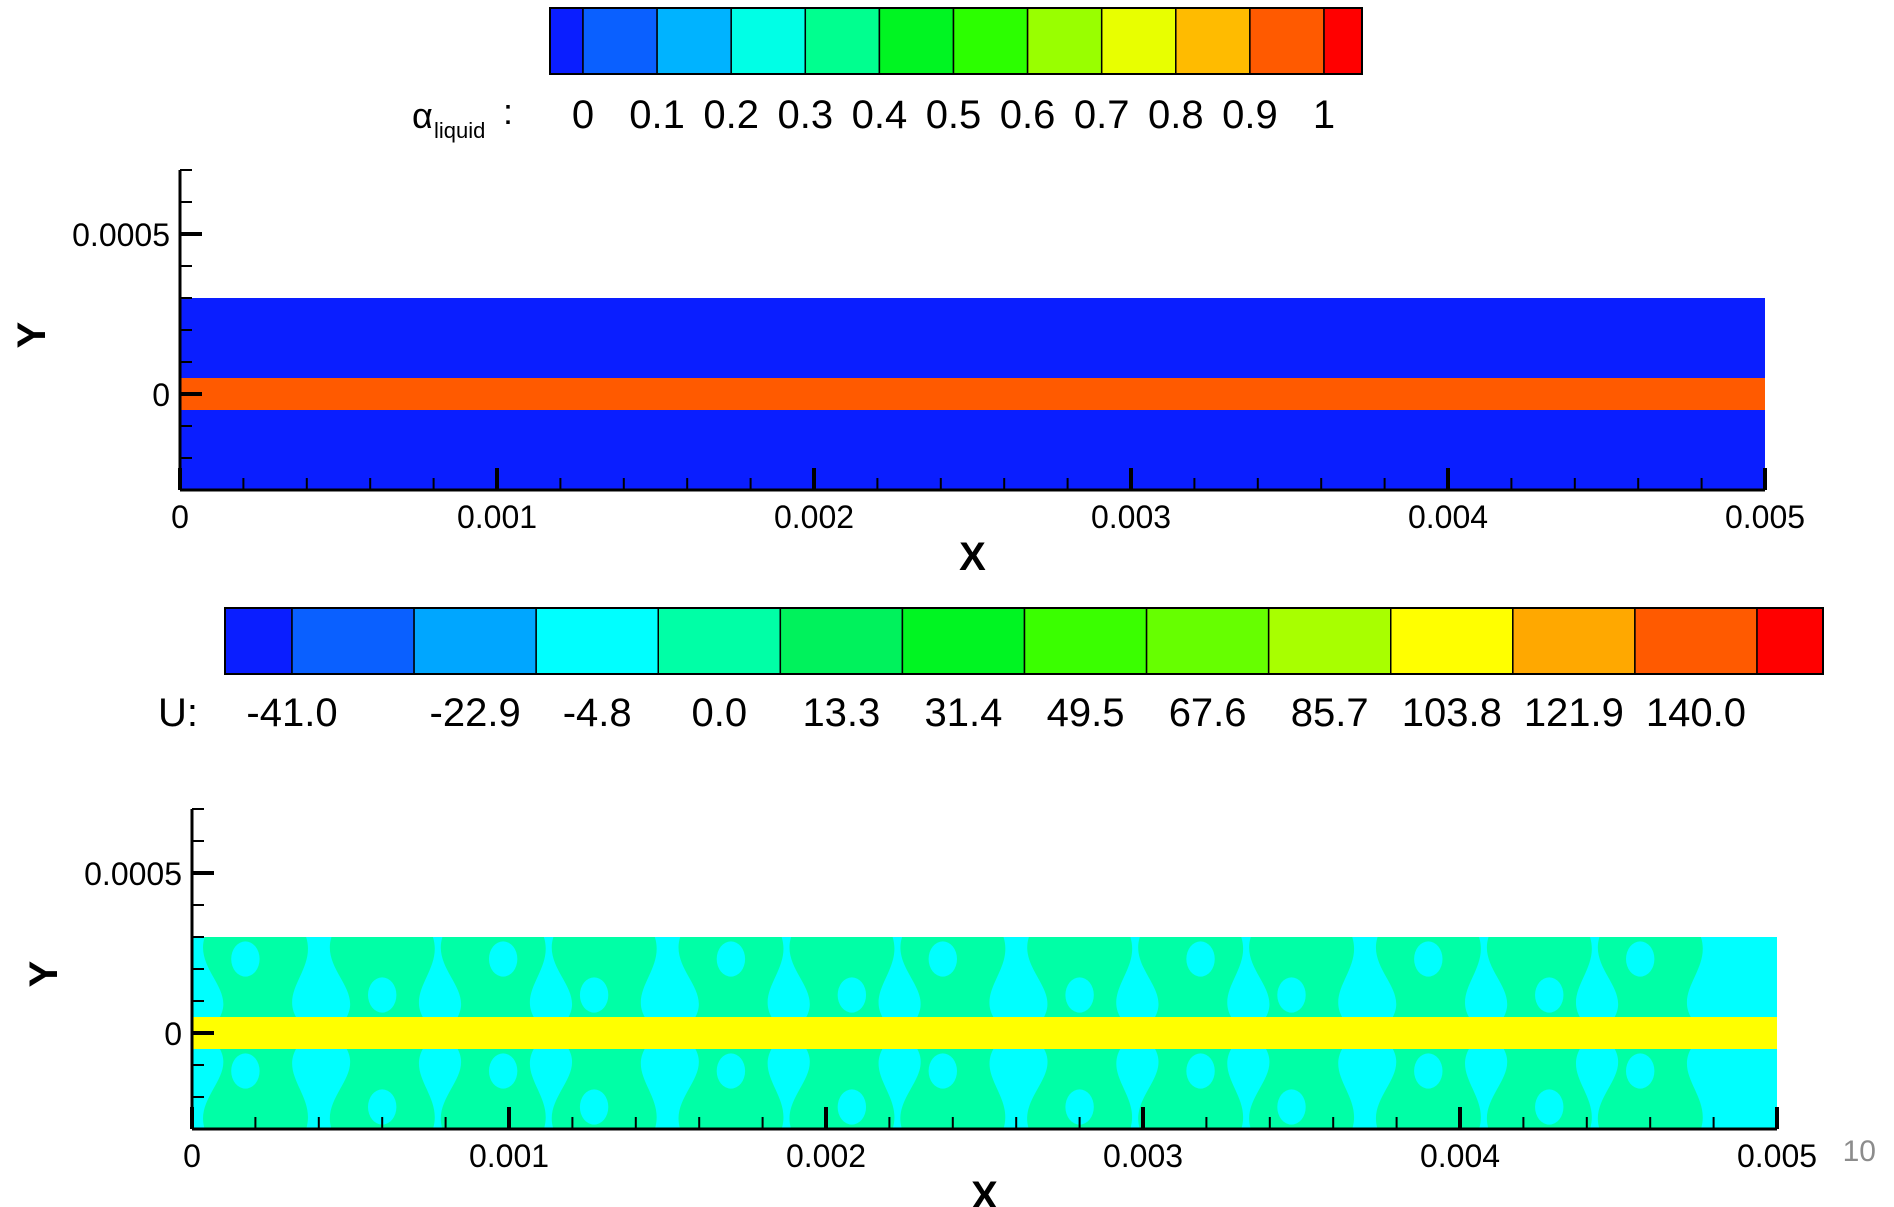 Image resolution: width=1894 pixels, height=1207 pixels. What do you see at coordinates (422, 115) in the screenshot?
I see `alpha-symbol: α` at bounding box center [422, 115].